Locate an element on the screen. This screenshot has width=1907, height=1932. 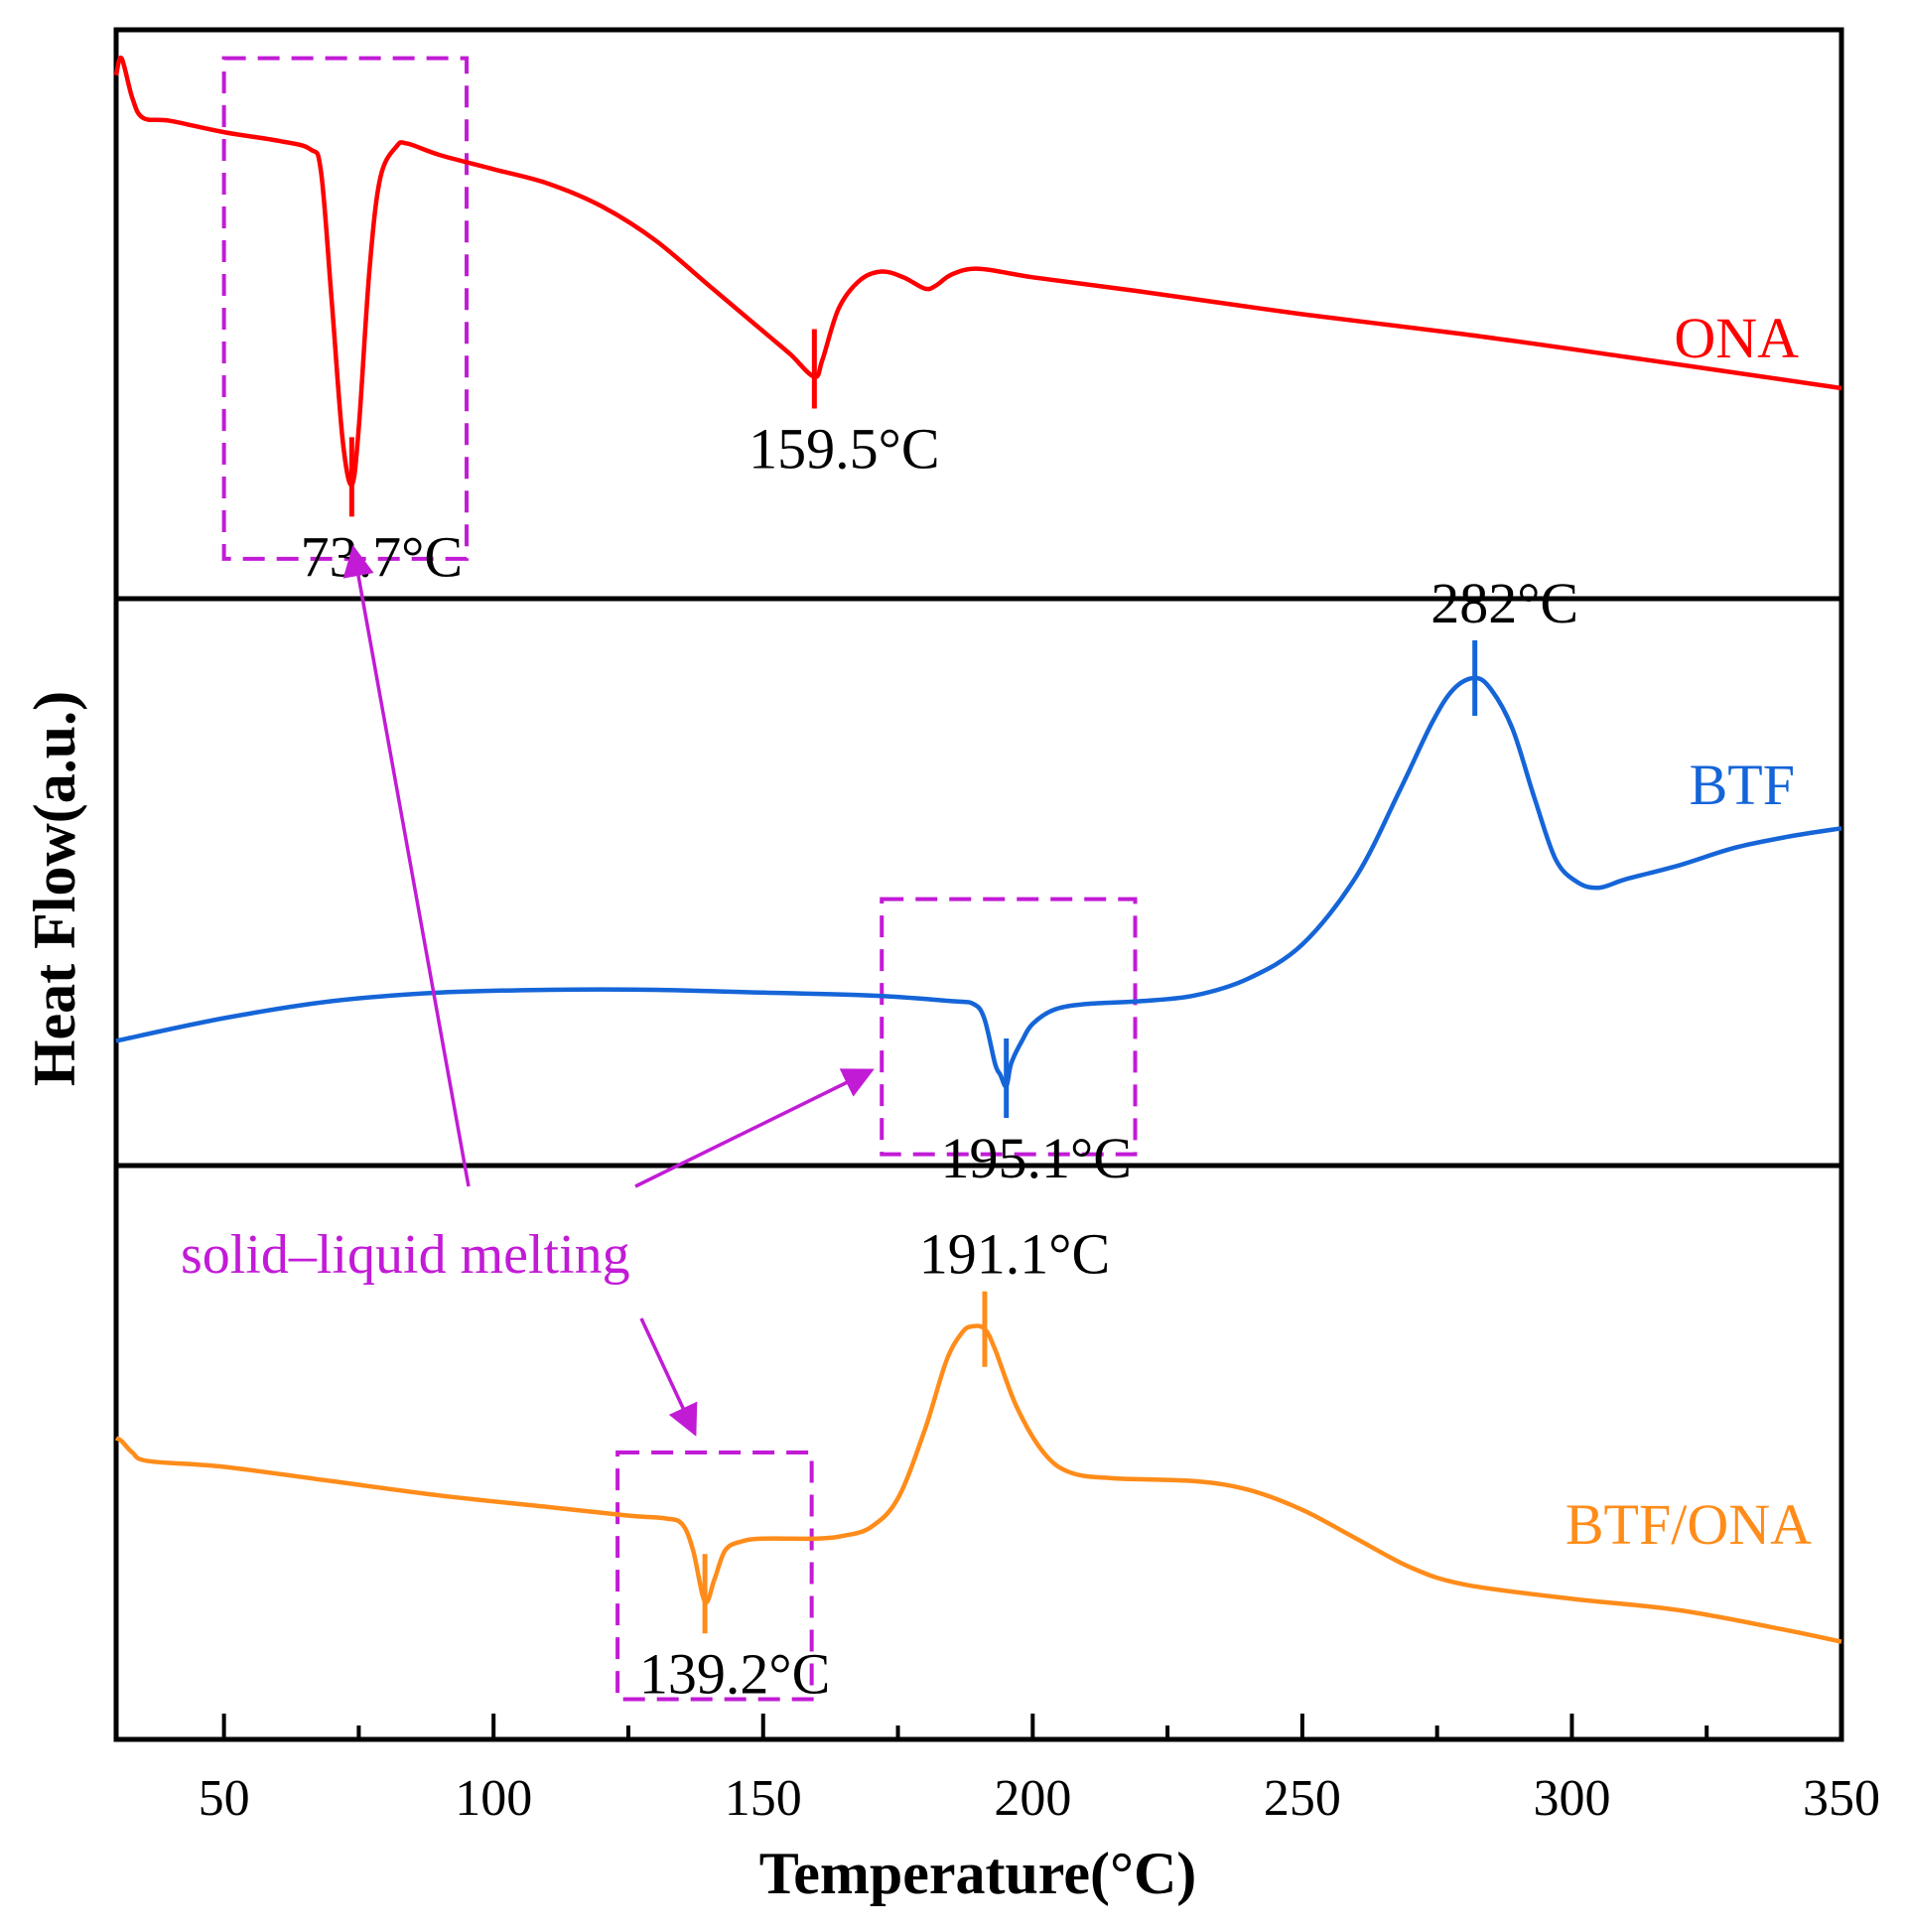
annotation-text: solid–liquid melting is located at coordinates (405, 1255).